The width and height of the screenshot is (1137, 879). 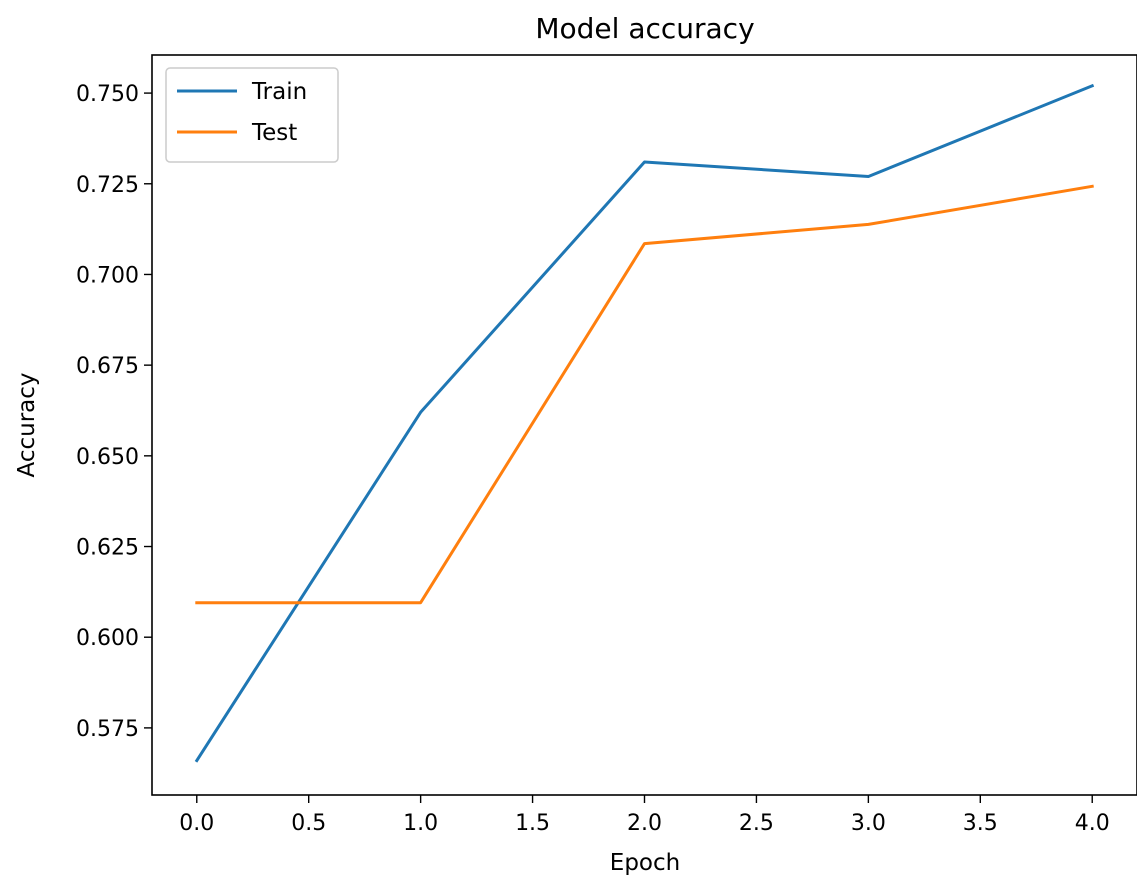 What do you see at coordinates (107, 729) in the screenshot?
I see `y-tick-label: 0.575` at bounding box center [107, 729].